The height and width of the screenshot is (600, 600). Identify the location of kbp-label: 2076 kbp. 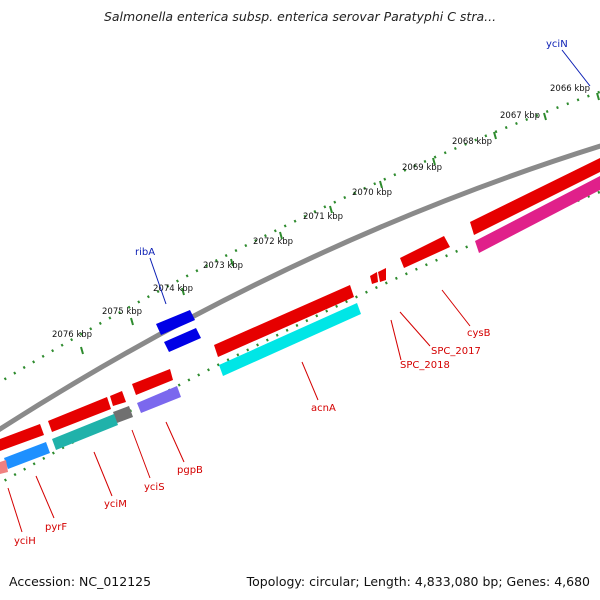
(72, 335).